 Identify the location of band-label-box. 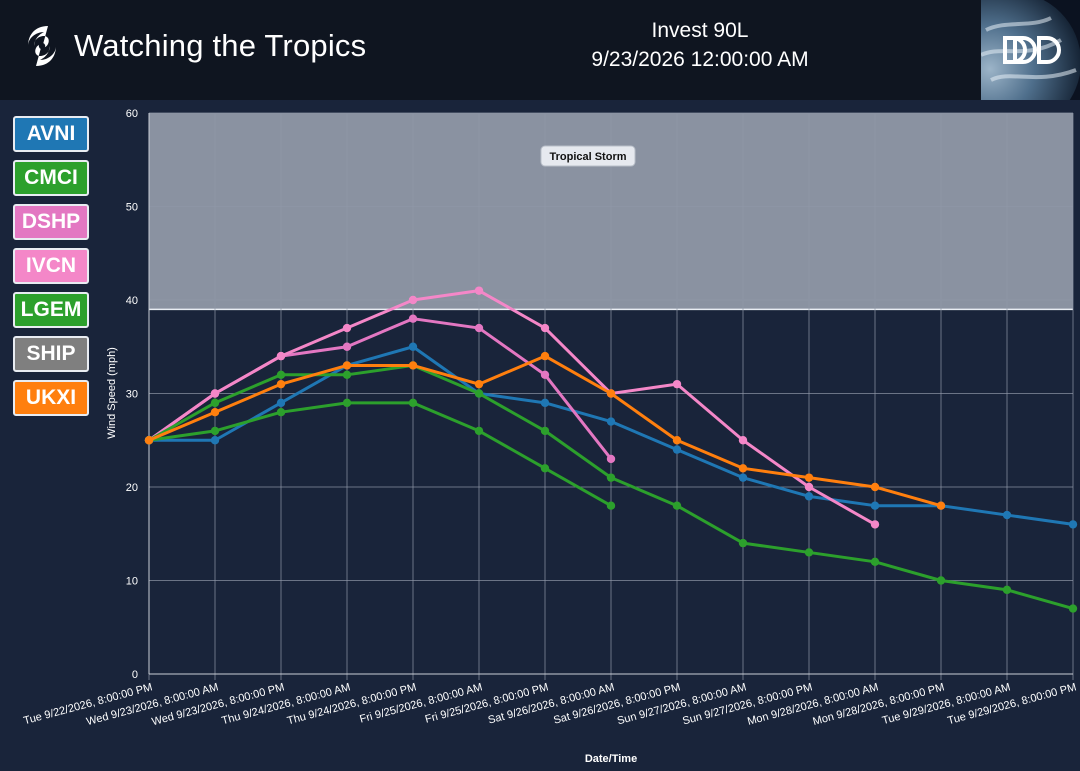
(588, 156).